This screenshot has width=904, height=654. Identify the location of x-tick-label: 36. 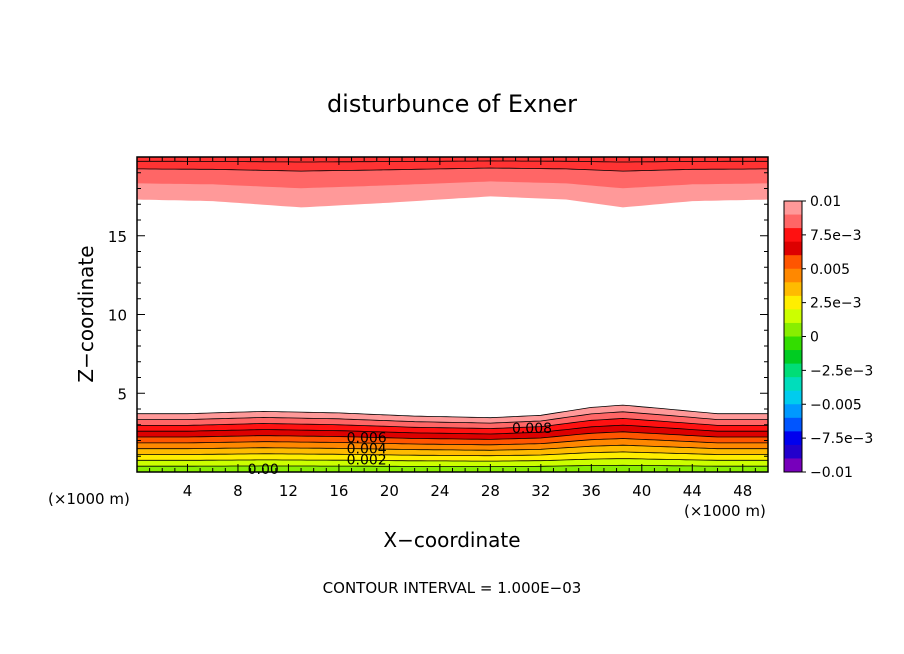
(591, 491).